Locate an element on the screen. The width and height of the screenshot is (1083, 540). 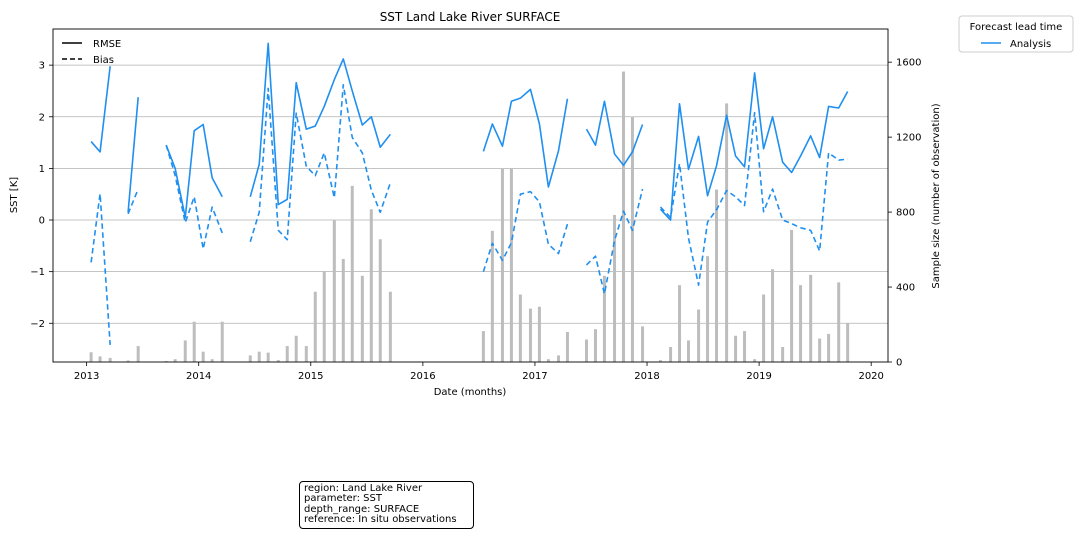
lead-time-legend-title: Forecast lead time is located at coordinates (1016, 27).